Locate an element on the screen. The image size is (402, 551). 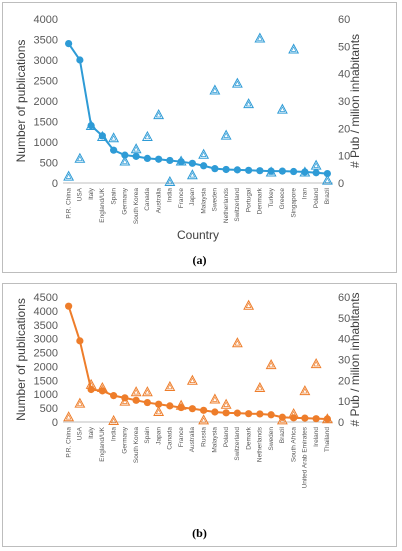
y-tick-label: 4000 is located at coordinates (46, 312).